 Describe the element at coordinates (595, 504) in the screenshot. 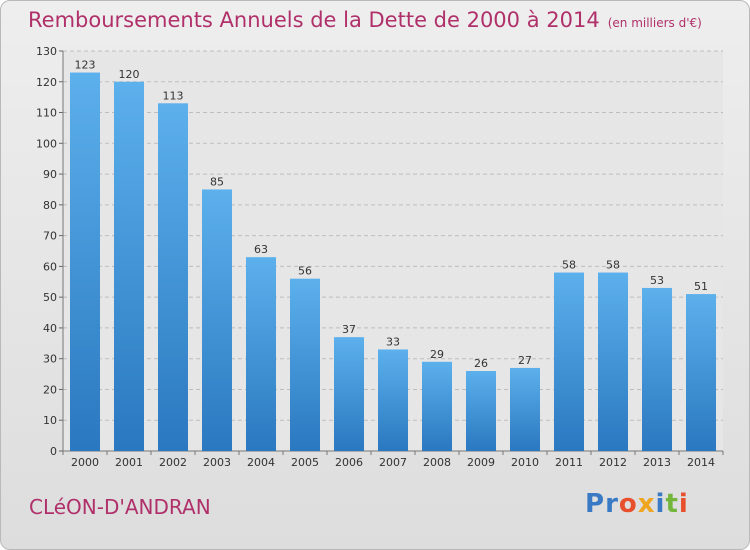

I see `logo-letter: P` at that location.